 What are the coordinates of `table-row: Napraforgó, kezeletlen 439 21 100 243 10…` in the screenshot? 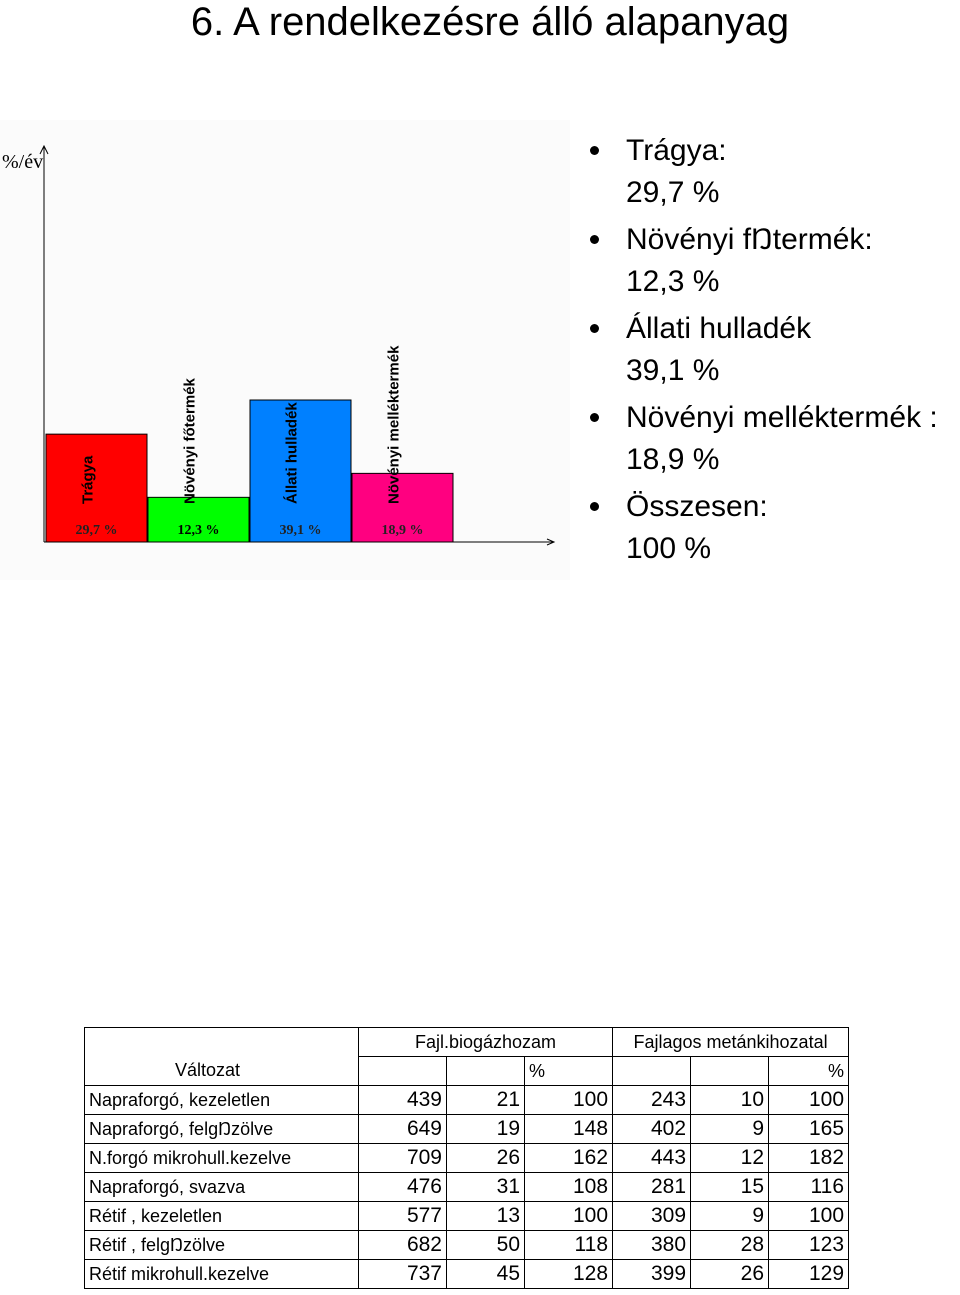 It's located at (467, 1100).